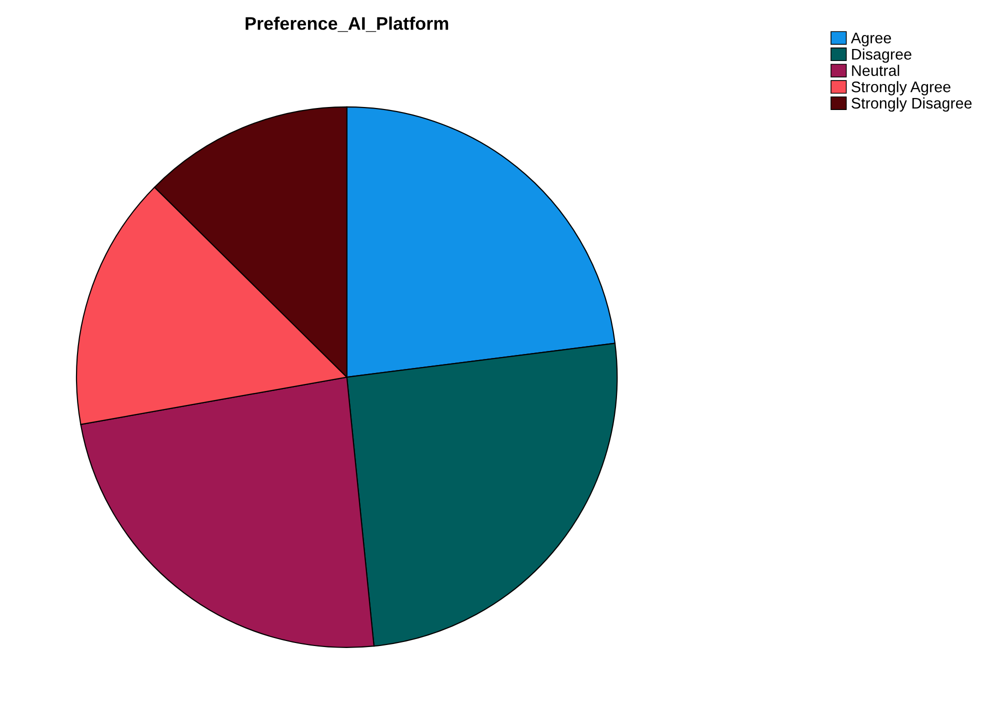 This screenshot has width=991, height=715. What do you see at coordinates (870, 39) in the screenshot?
I see `legend-label: Agree` at bounding box center [870, 39].